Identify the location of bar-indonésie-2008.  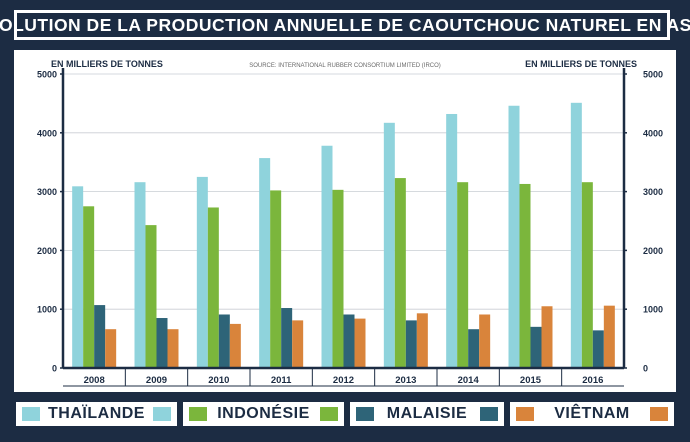
(89, 287).